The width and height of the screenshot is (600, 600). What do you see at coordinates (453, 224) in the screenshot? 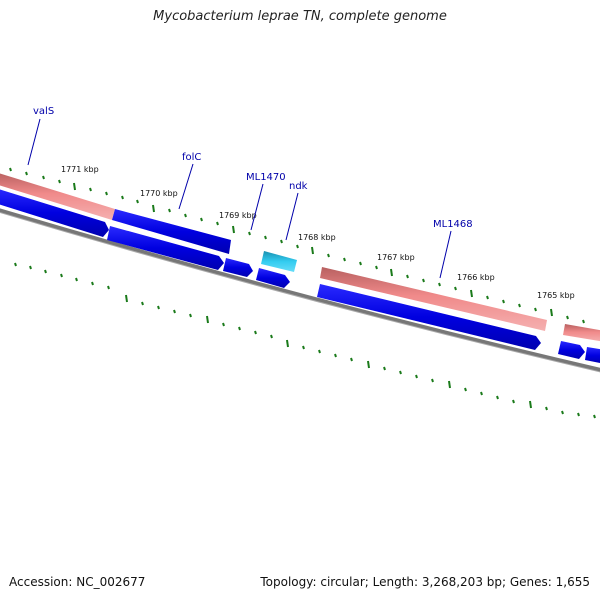
I see `gene-label-ml1468: ML1468` at bounding box center [453, 224].